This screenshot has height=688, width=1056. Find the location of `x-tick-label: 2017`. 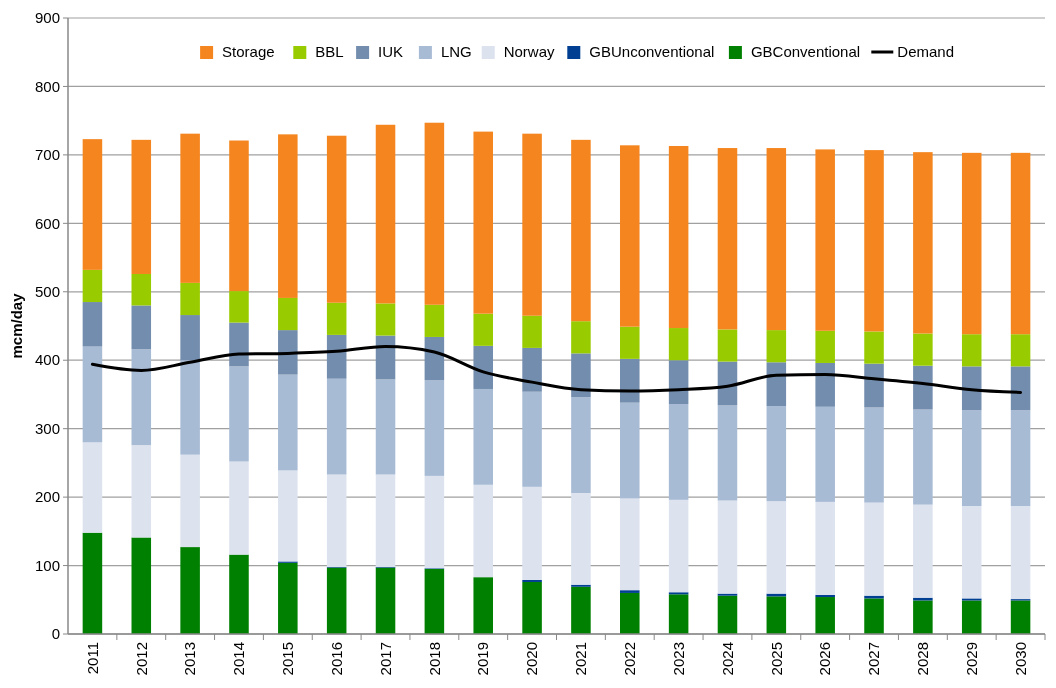

x-tick-label: 2017 is located at coordinates (385, 659).